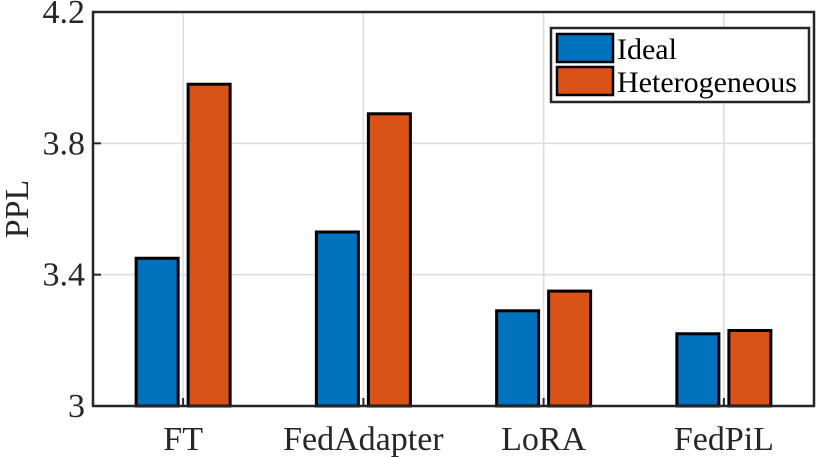 This screenshot has width=830, height=457. What do you see at coordinates (698, 370) in the screenshot?
I see `bar-ideal-fedpil` at bounding box center [698, 370].